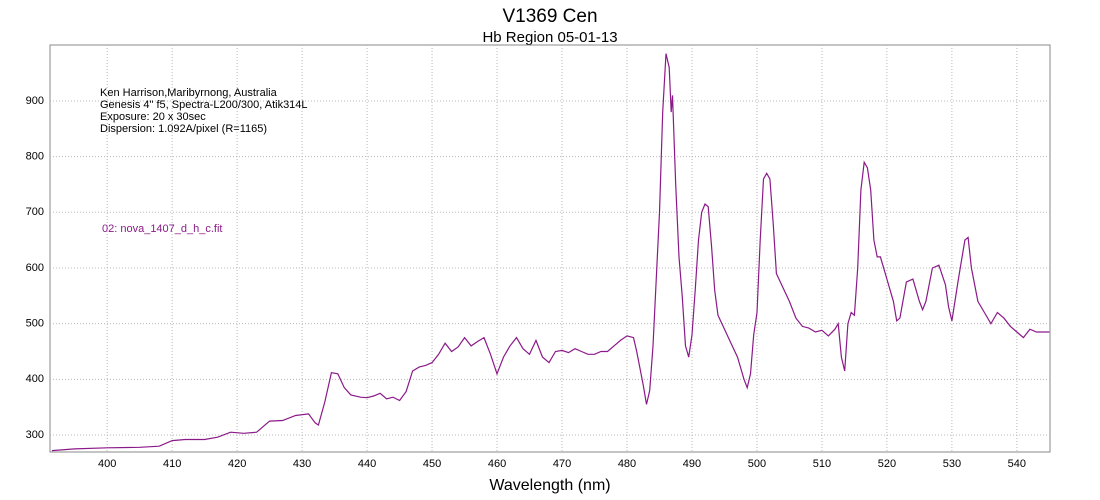 The height and width of the screenshot is (500, 1100). What do you see at coordinates (627, 464) in the screenshot?
I see `x-tick-label: 480` at bounding box center [627, 464].